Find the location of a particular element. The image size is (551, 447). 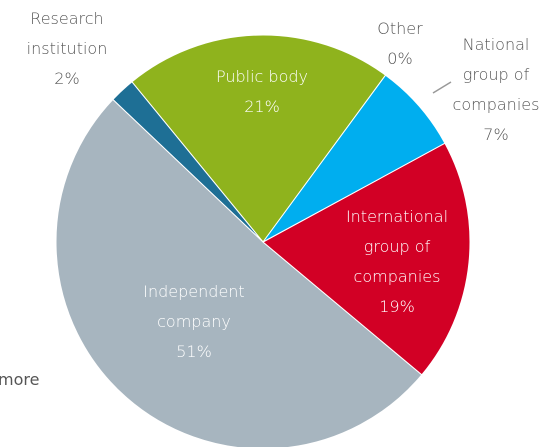

value-label: 19% is located at coordinates (397, 306).